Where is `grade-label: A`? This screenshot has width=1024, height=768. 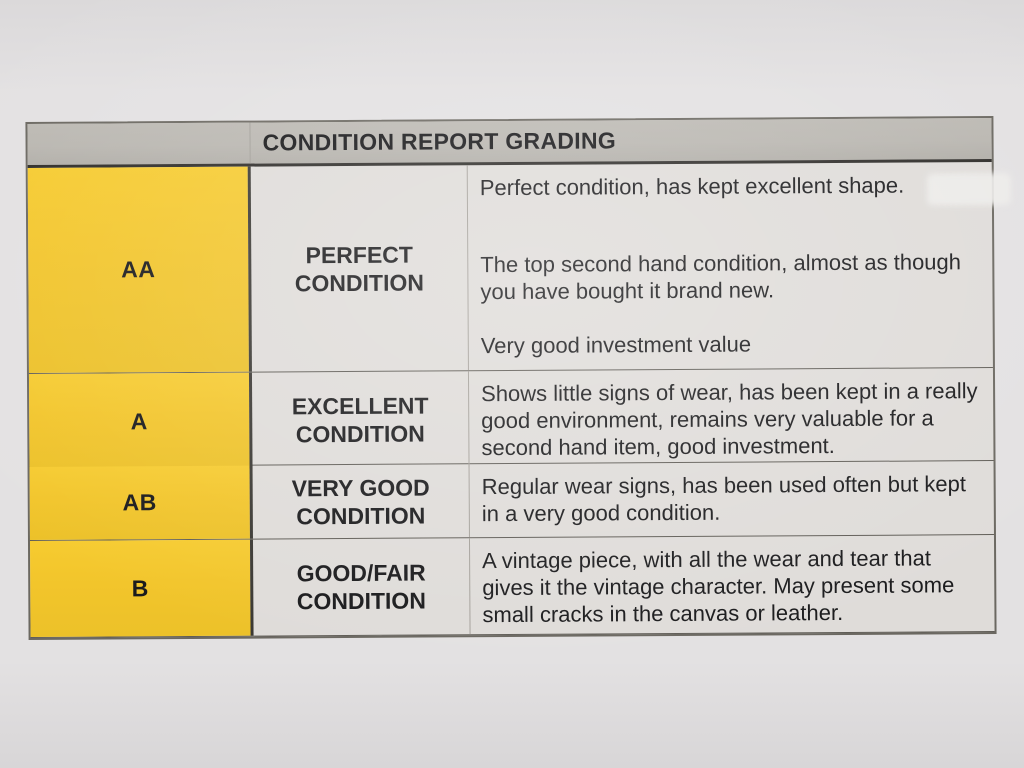 grade-label: A is located at coordinates (139, 420).